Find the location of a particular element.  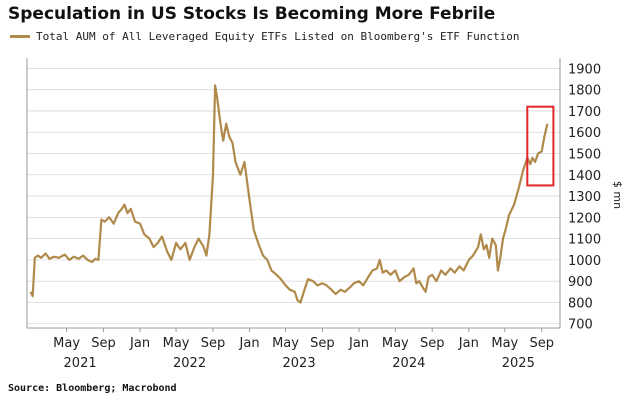

x-year-label: 2025 is located at coordinates (518, 363).